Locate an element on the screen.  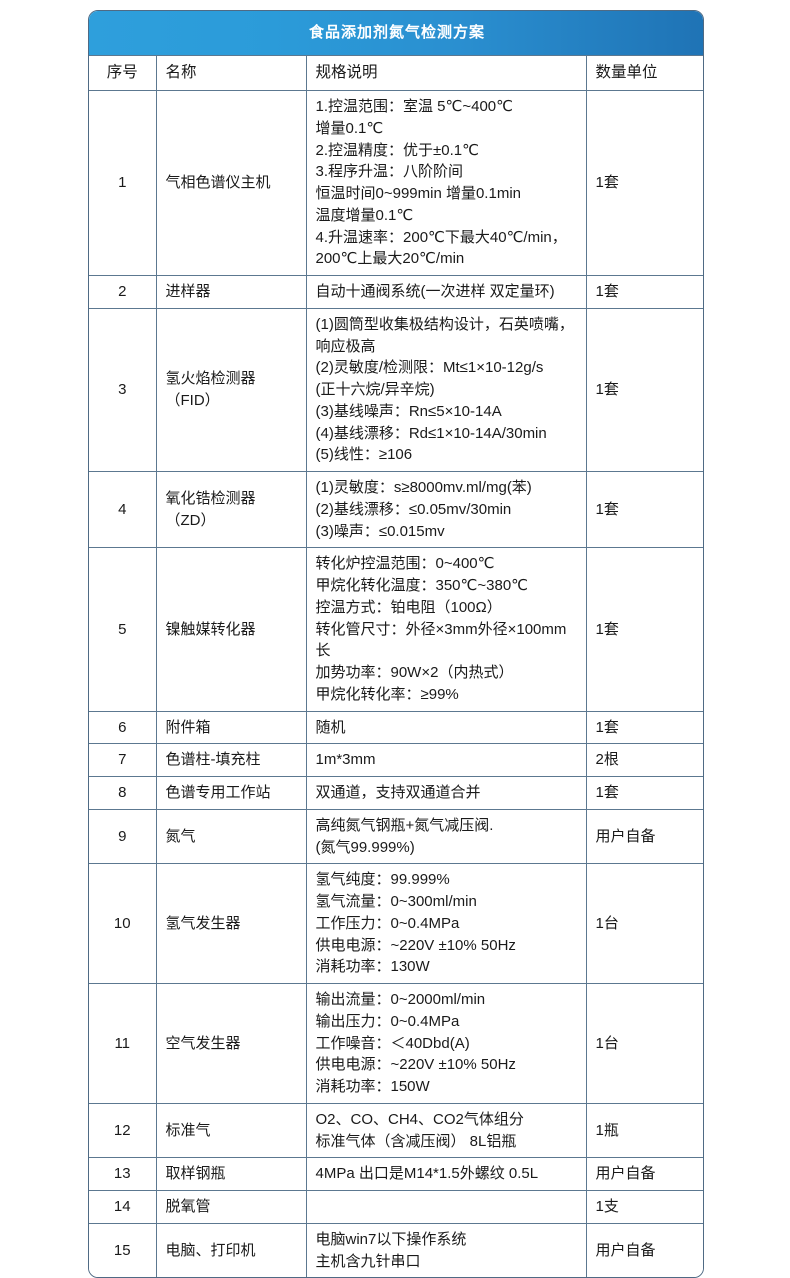
row-name-cell: 氮气 is located at coordinates (231, 836).